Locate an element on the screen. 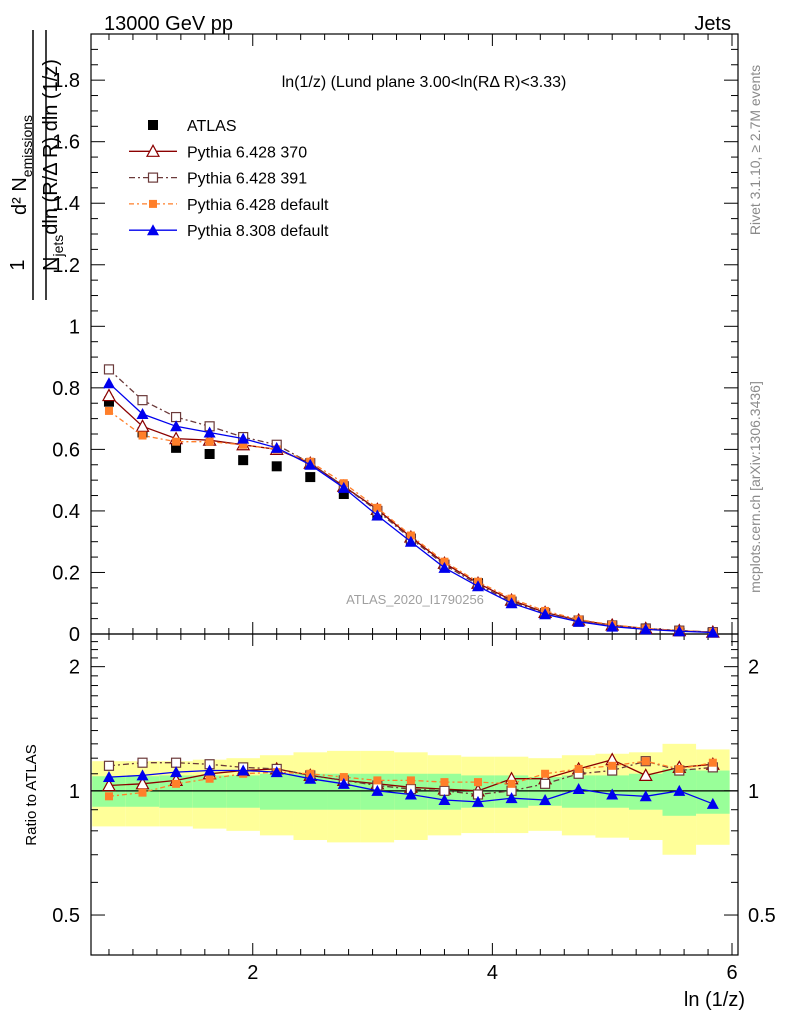 This screenshot has height=1024, width=786. y-tick-label: 0.6 is located at coordinates (66, 450).